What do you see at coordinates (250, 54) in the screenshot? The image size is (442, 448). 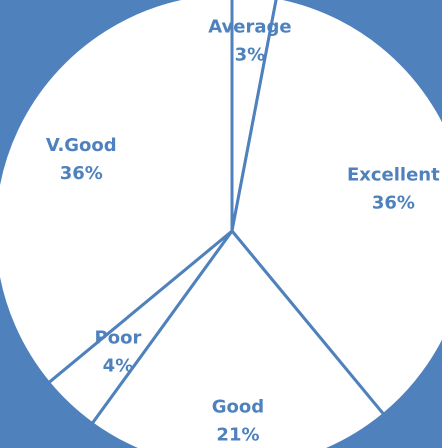 I see `slice-value-label: 3%` at bounding box center [250, 54].